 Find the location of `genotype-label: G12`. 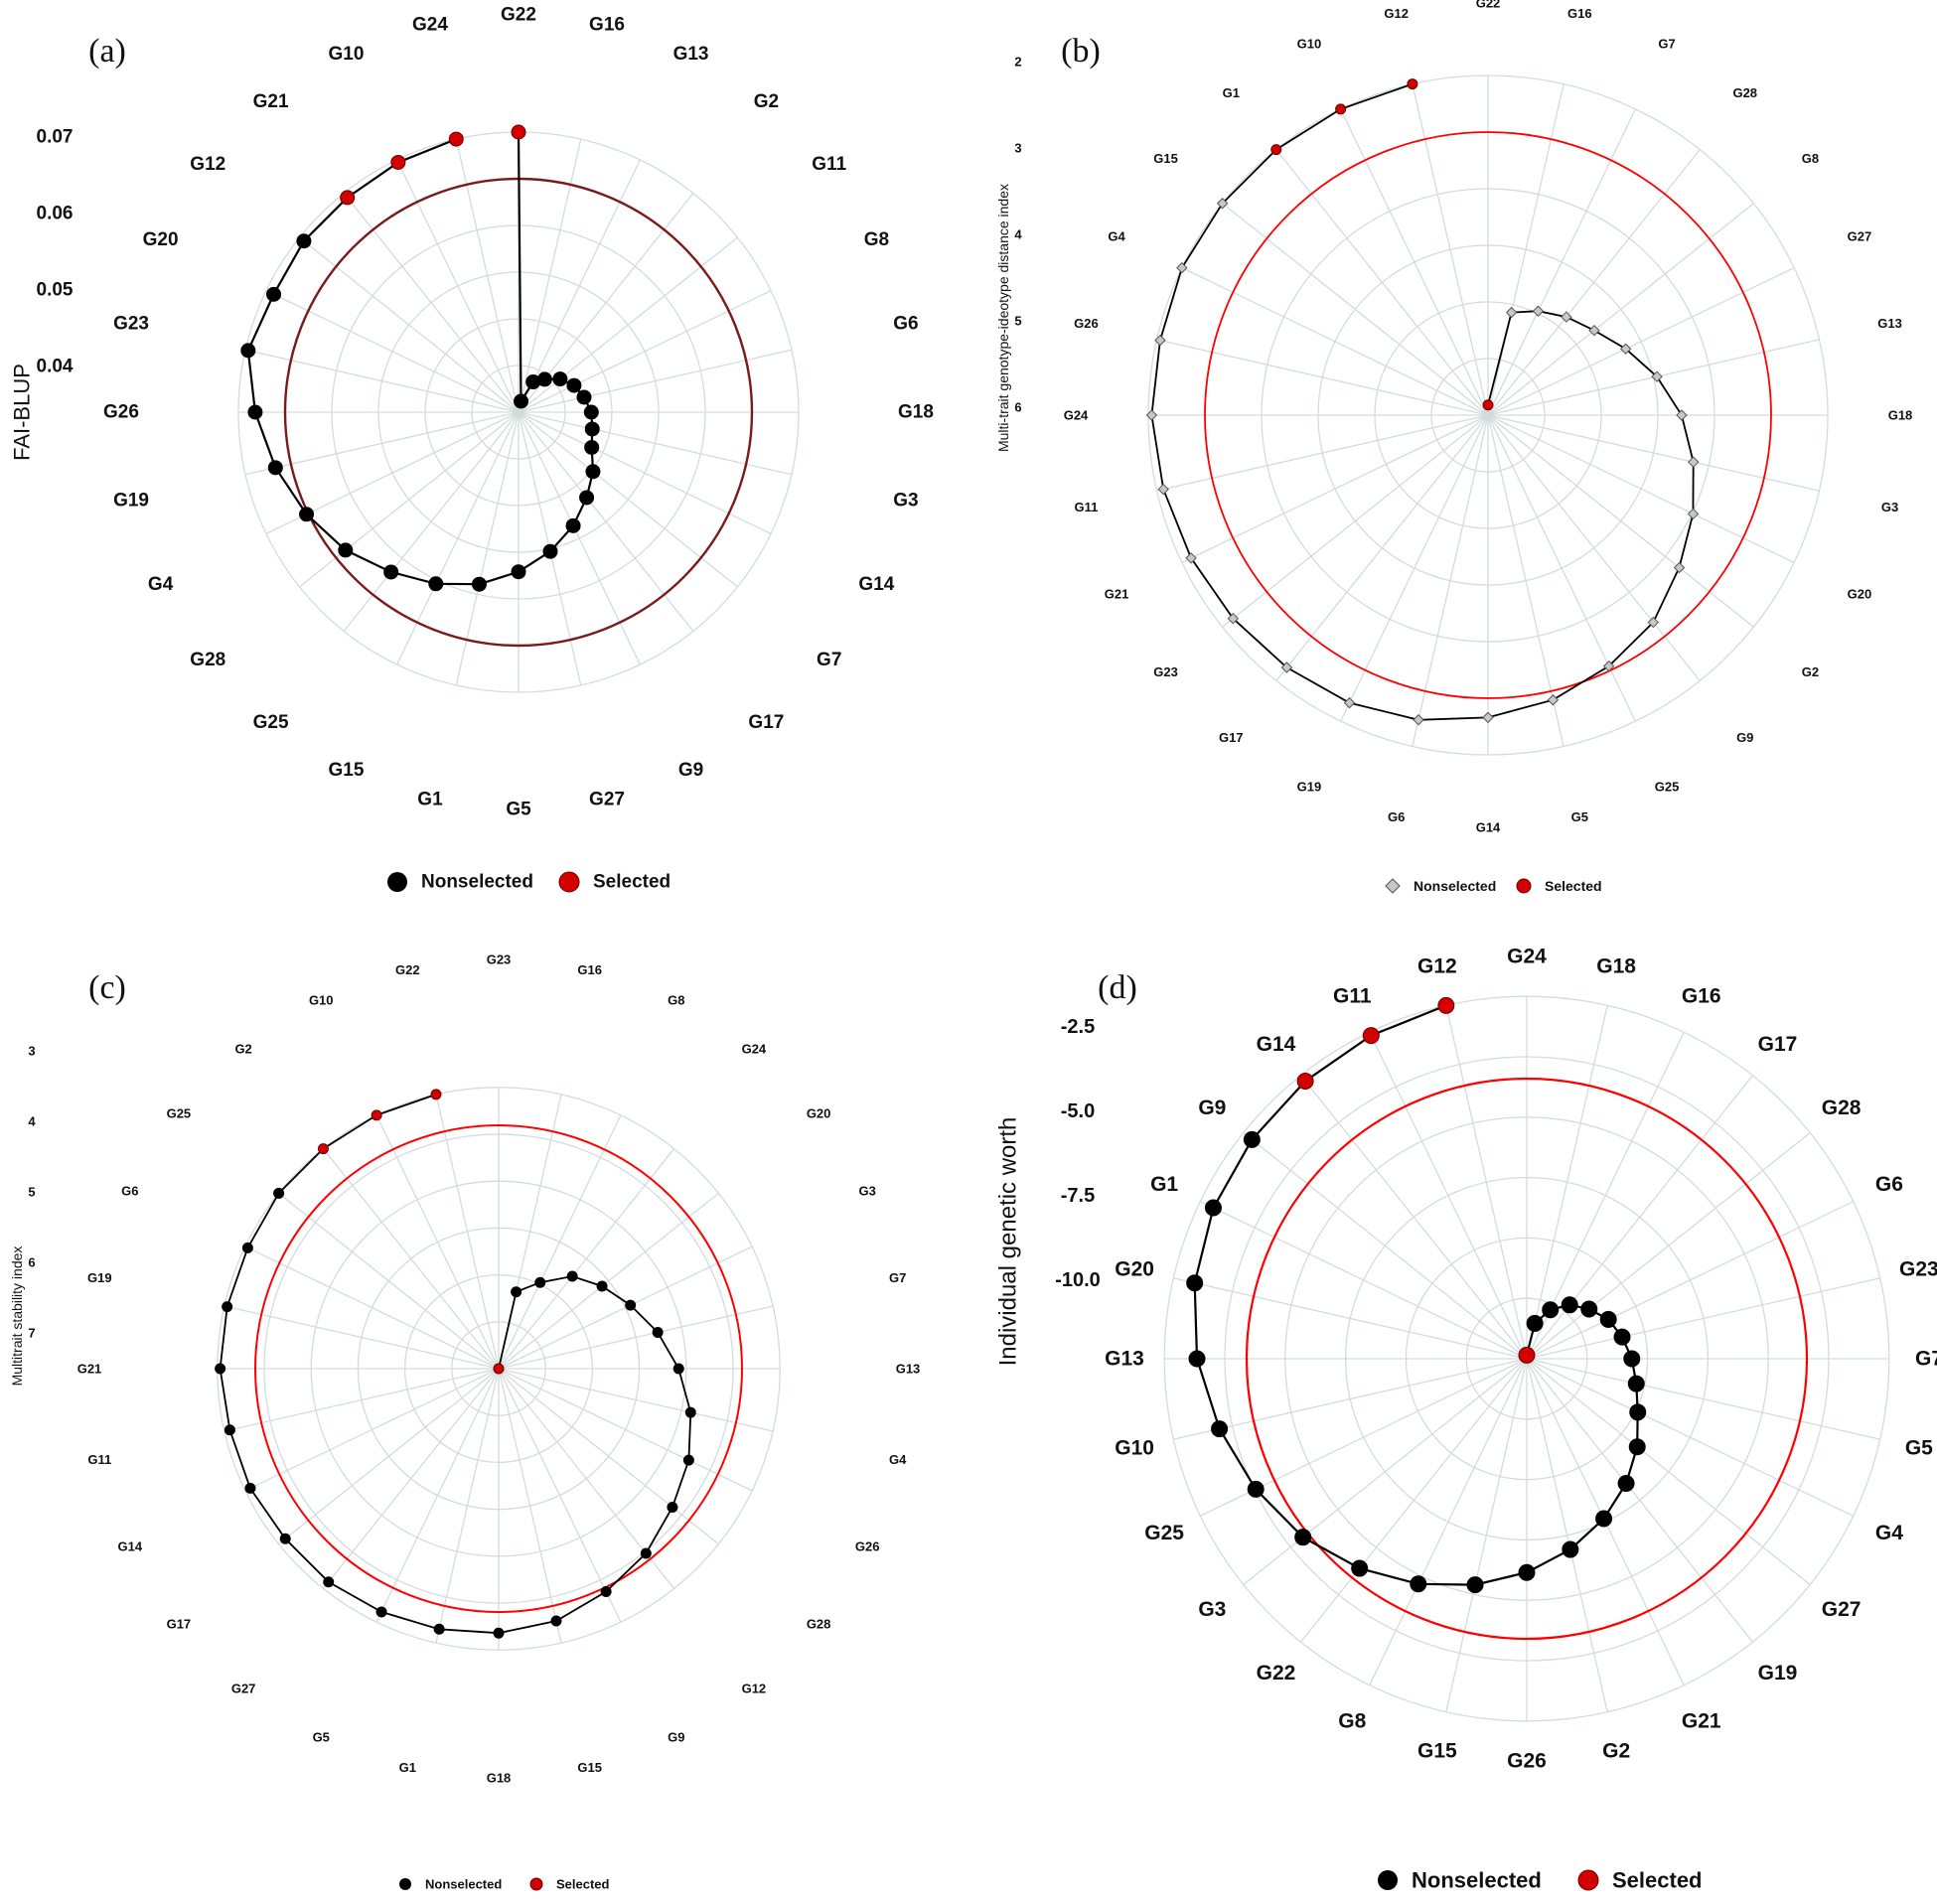

genotype-label: G12 is located at coordinates (1396, 13).